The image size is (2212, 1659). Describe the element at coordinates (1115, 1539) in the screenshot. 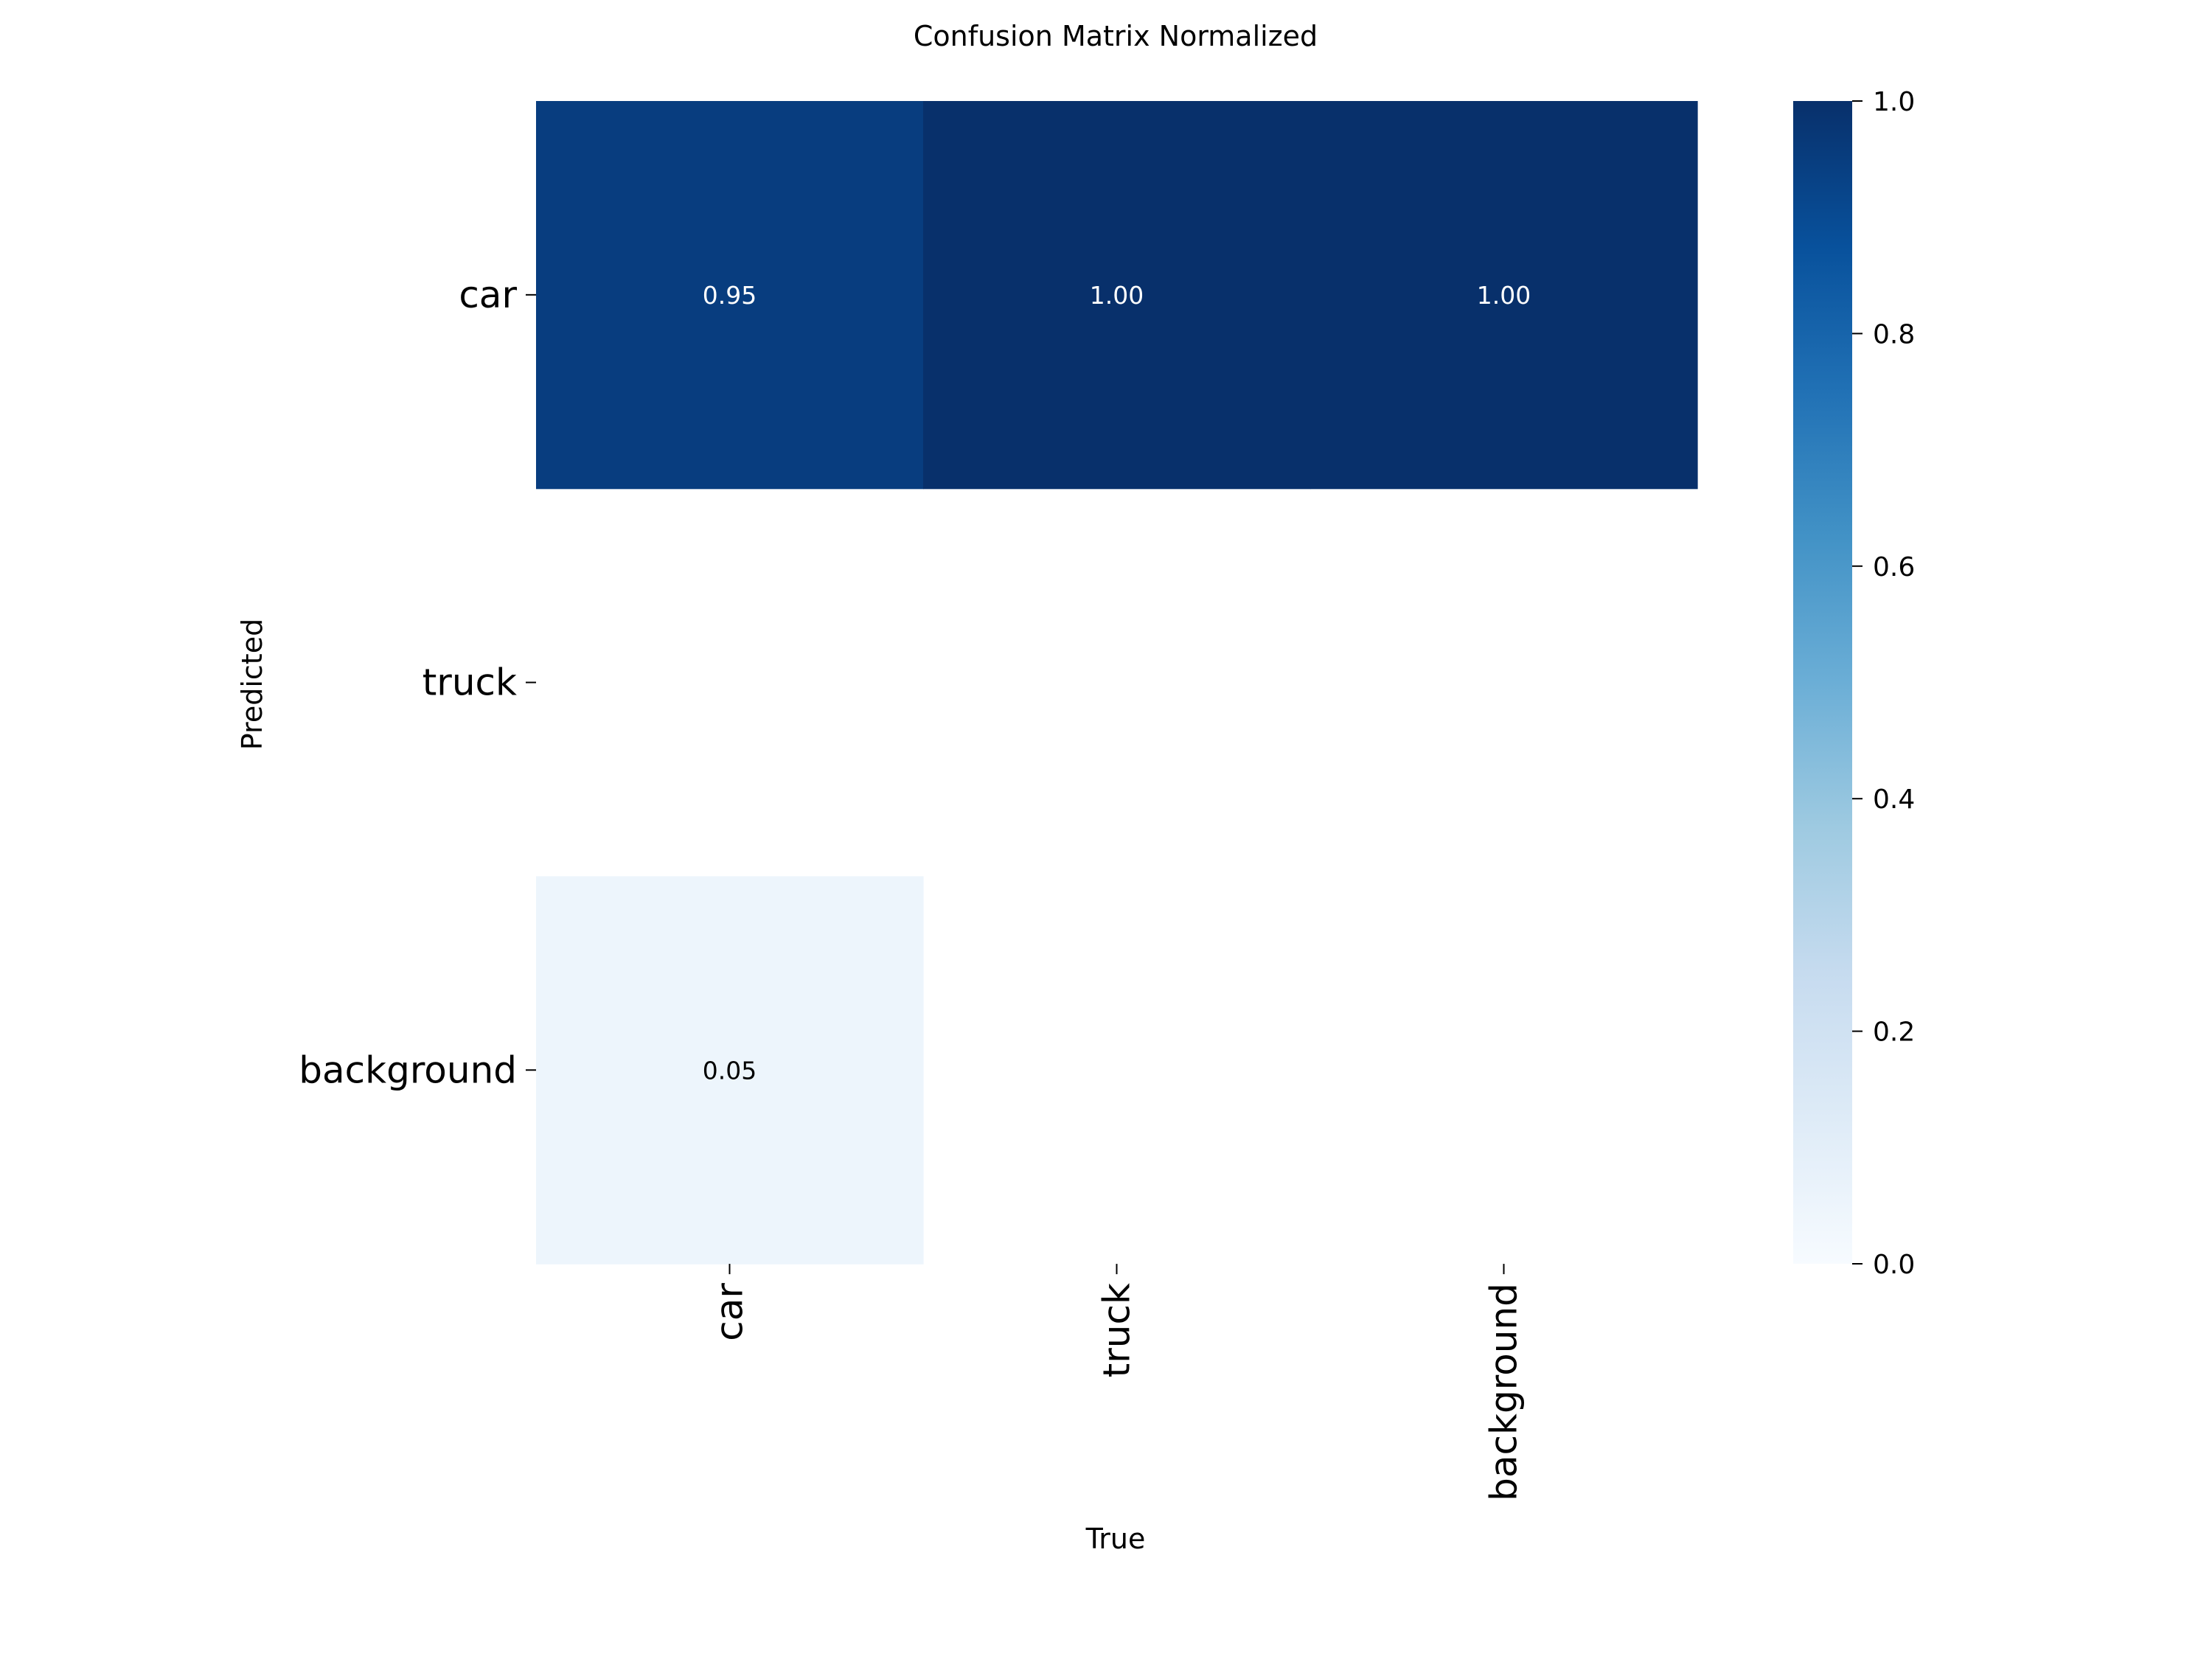

I see `x-axis-label: True` at that location.